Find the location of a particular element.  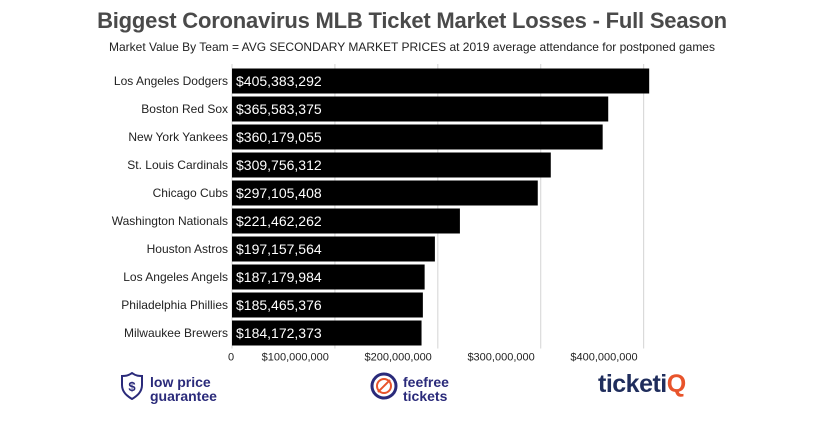

bar-value-label: $365,583,375 is located at coordinates (279, 109).